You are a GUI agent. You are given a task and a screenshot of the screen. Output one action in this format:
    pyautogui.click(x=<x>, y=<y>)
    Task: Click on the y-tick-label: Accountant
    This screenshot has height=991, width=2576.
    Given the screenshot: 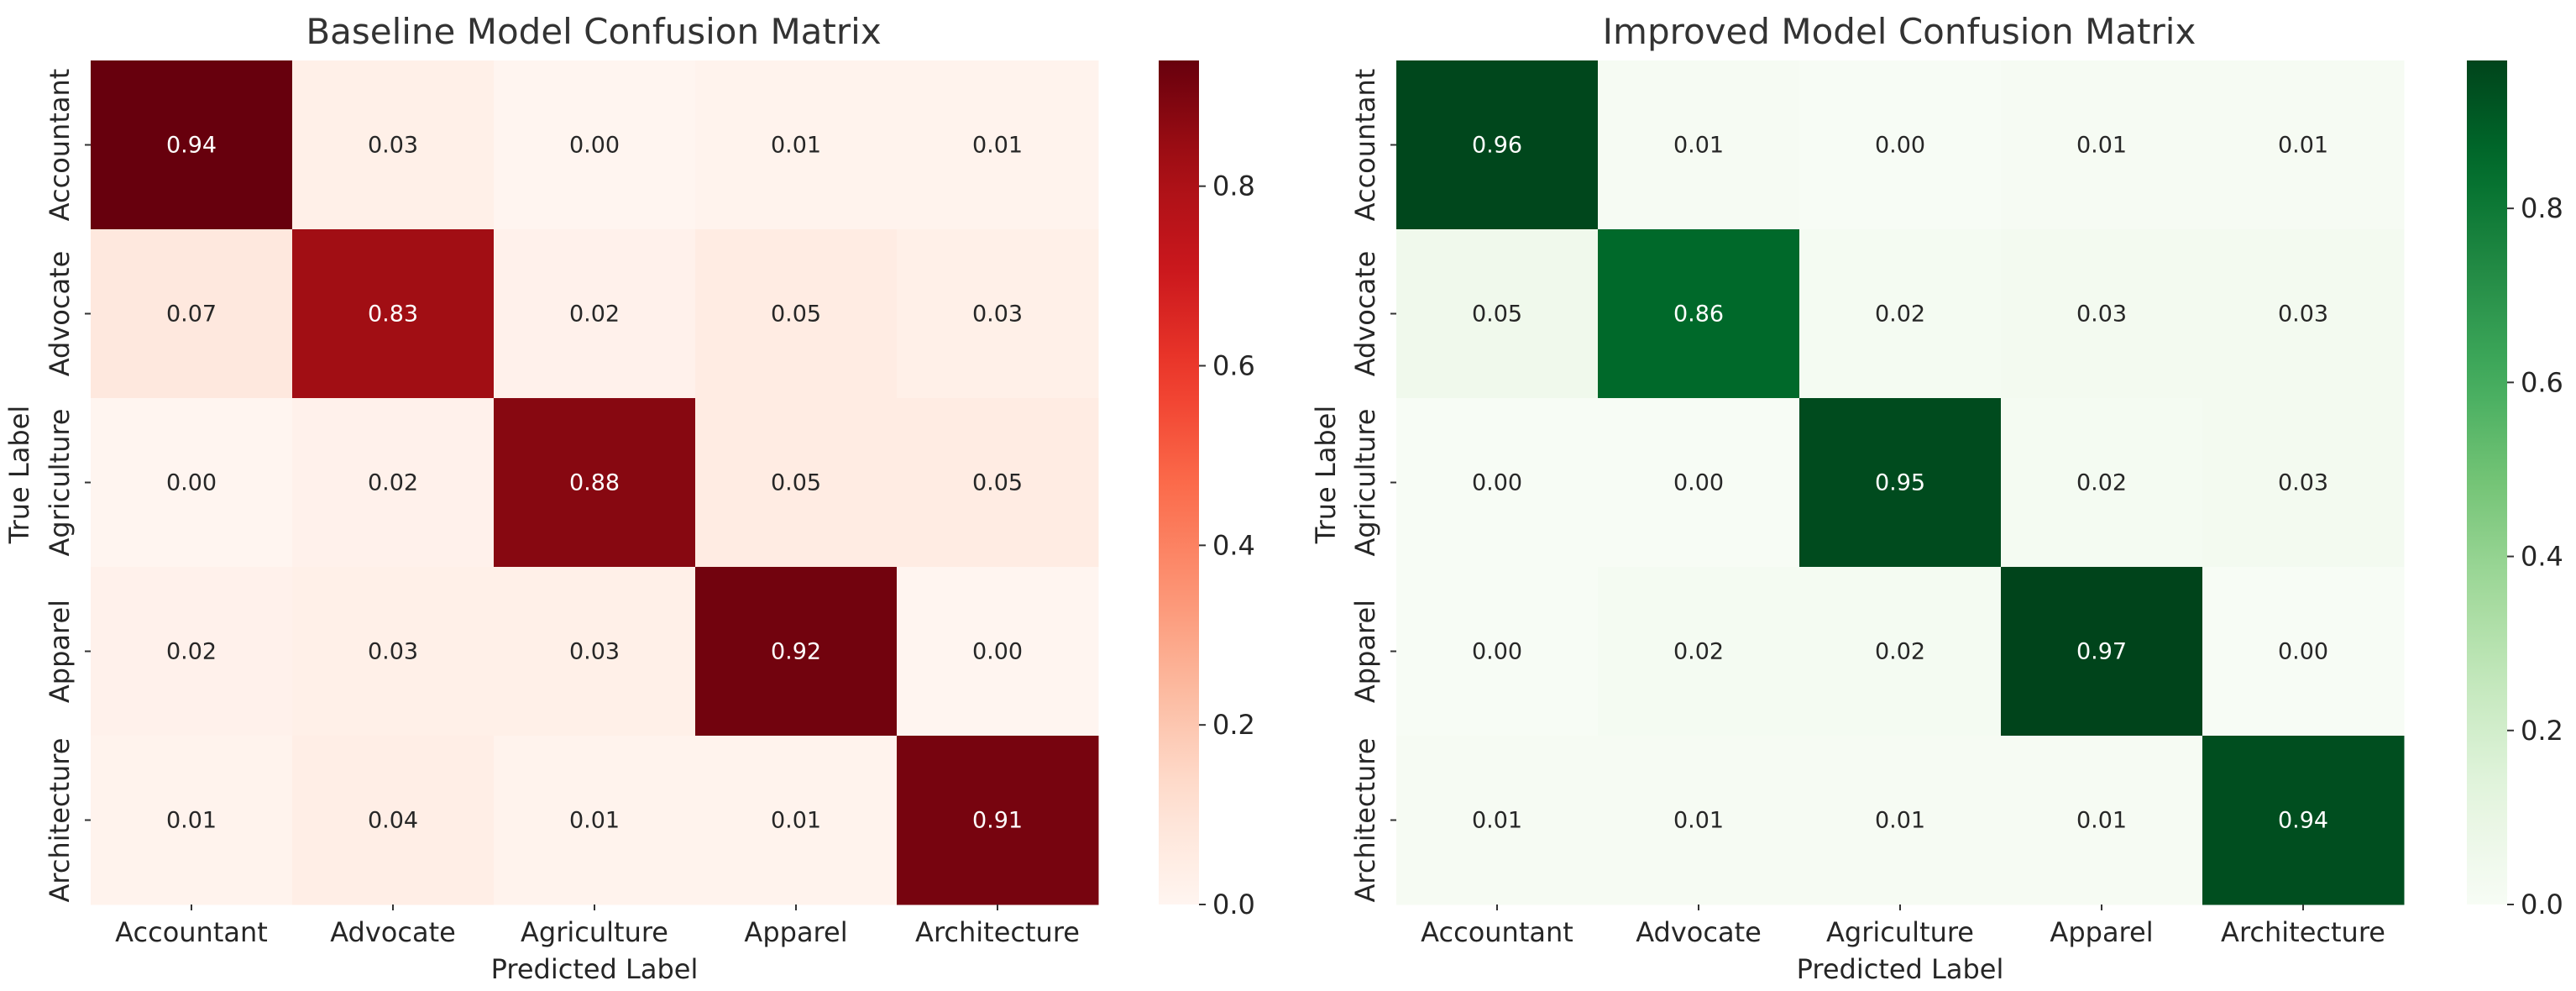 What is the action you would take?
    pyautogui.click(x=1365, y=146)
    